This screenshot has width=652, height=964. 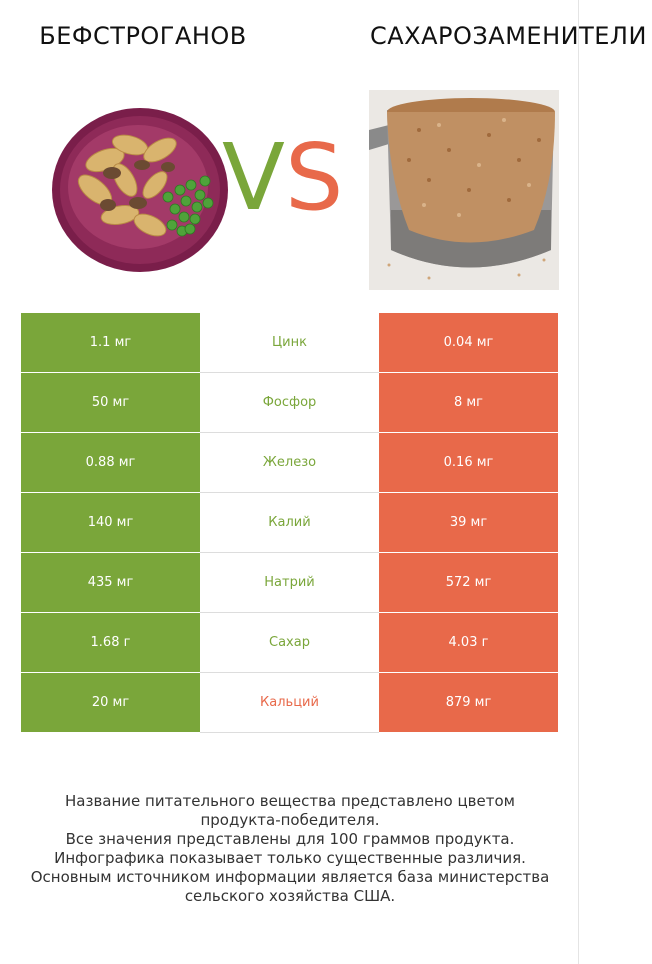 What do you see at coordinates (290, 820) in the screenshot?
I see `footnote-line: продукта-победителя.` at bounding box center [290, 820].